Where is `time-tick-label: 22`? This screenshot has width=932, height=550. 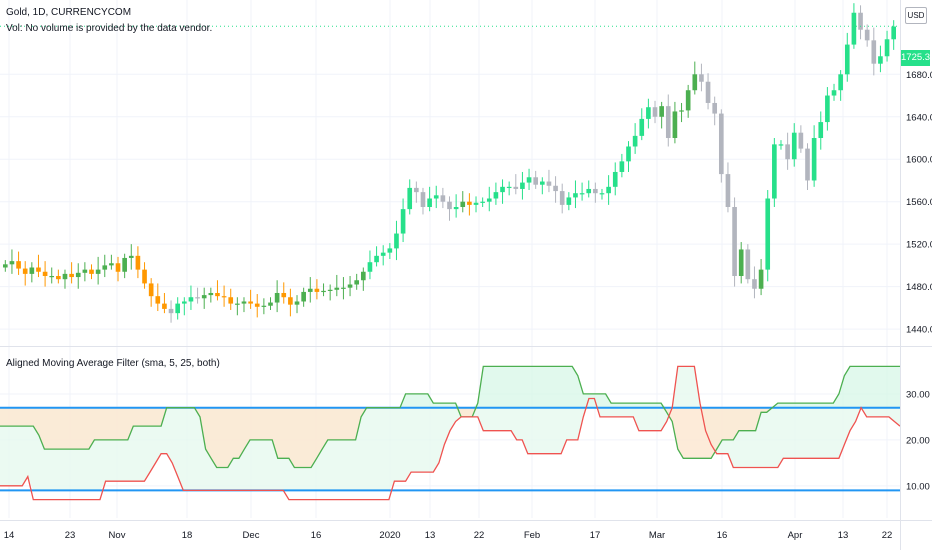 time-tick-label: 22 is located at coordinates (887, 535).